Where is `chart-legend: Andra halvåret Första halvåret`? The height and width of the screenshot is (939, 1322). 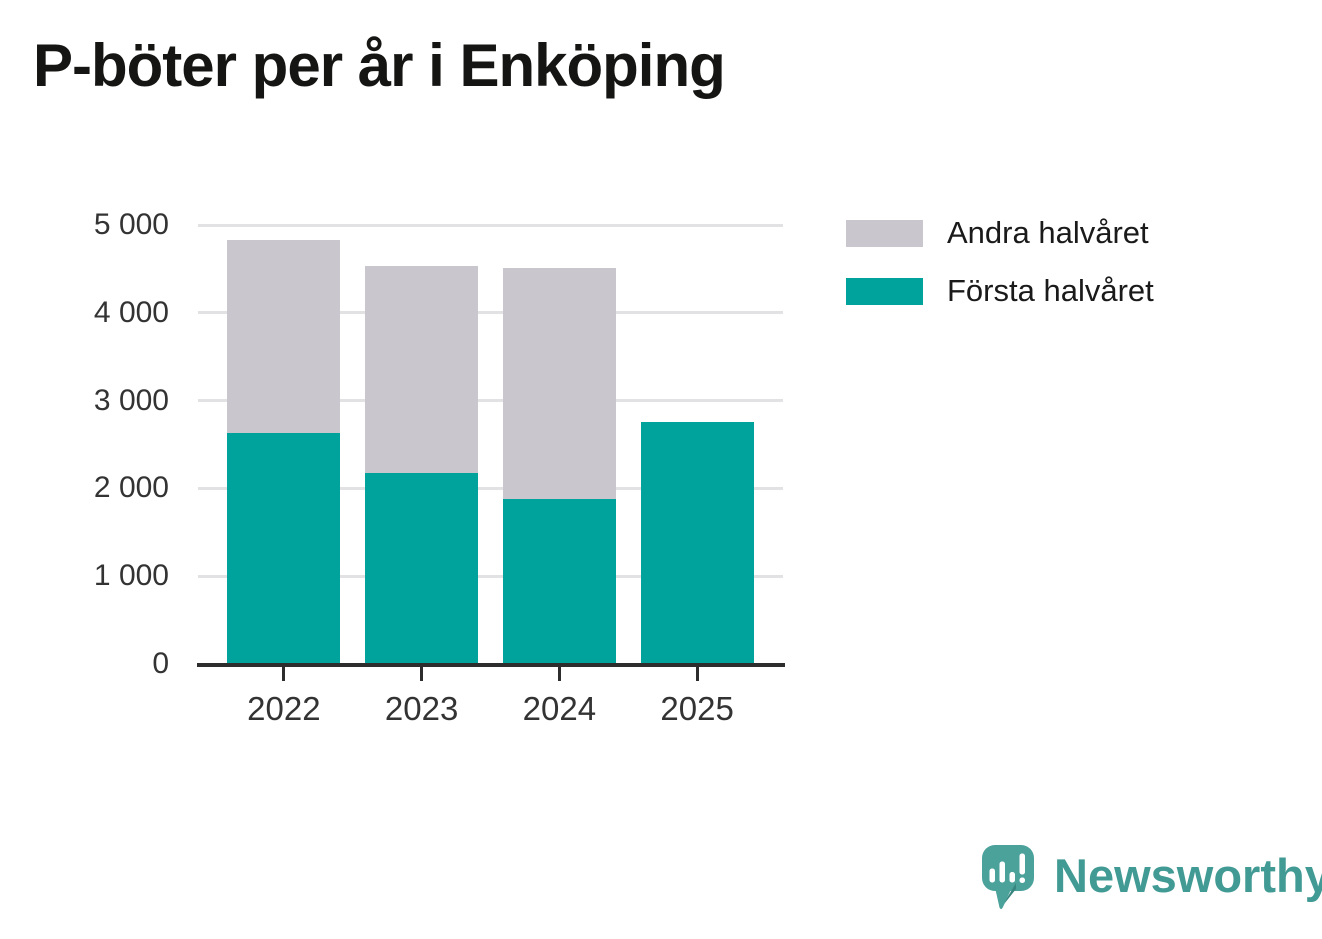
chart-legend: Andra halvåret Första halvåret is located at coordinates (1000, 273).